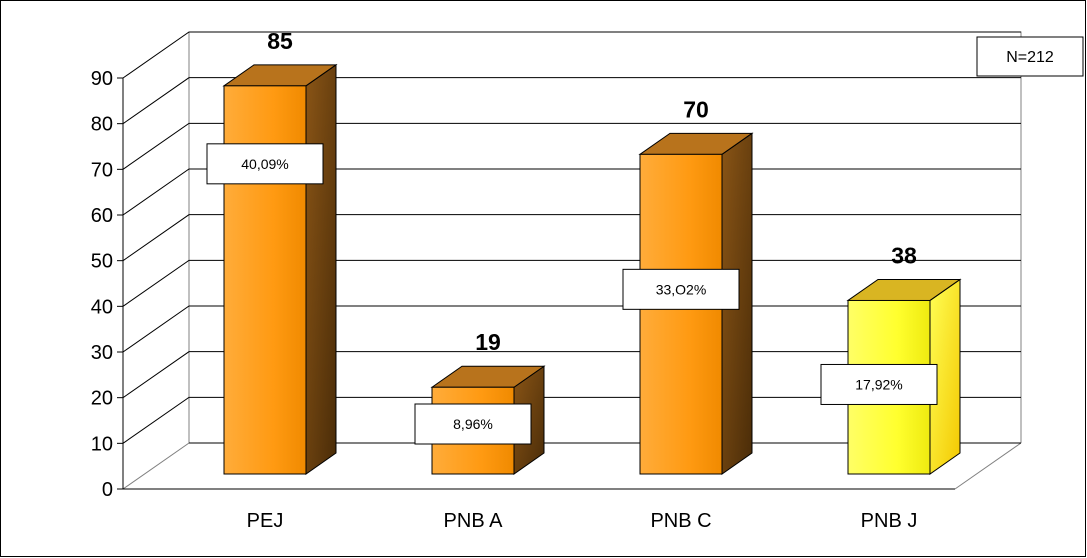 Image resolution: width=1087 pixels, height=558 pixels. I want to click on percent-label: 40,09%, so click(264, 164).